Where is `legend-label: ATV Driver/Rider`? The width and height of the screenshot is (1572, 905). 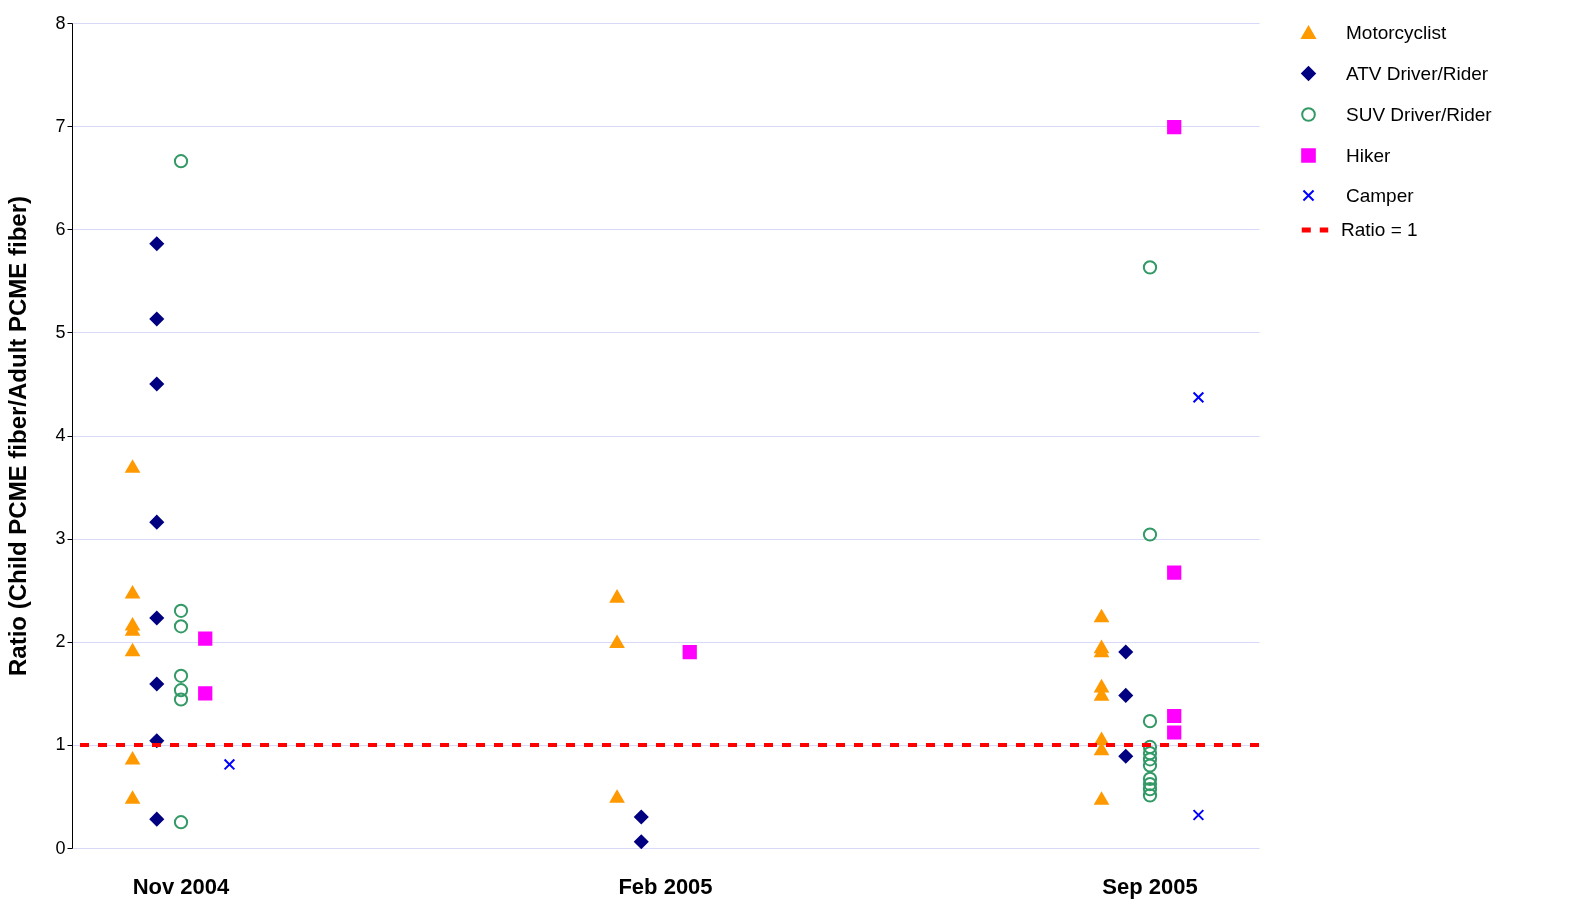 legend-label: ATV Driver/Rider is located at coordinates (1417, 73).